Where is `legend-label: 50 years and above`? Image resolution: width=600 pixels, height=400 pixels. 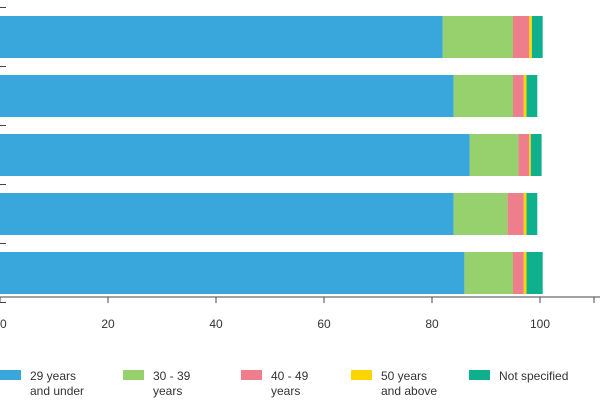
legend-label: 50 years and above is located at coordinates (409, 383).